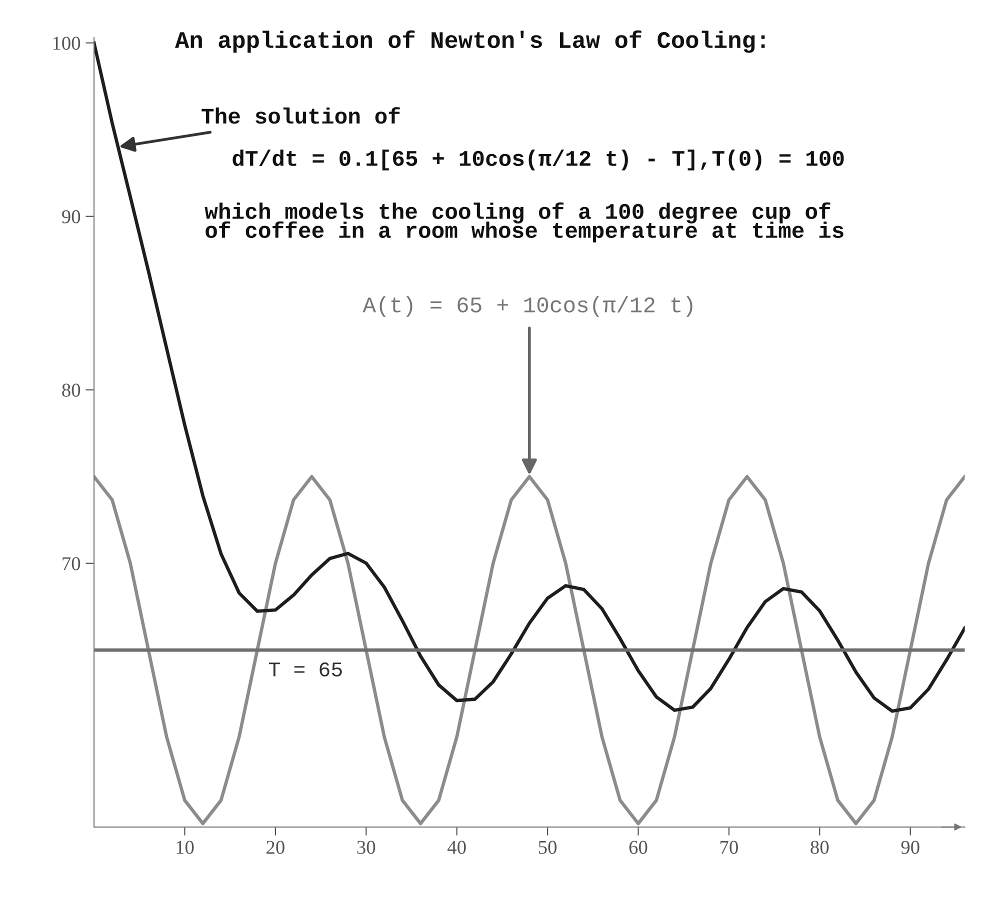  I want to click on ref-line-label: T = 65, so click(305, 669).